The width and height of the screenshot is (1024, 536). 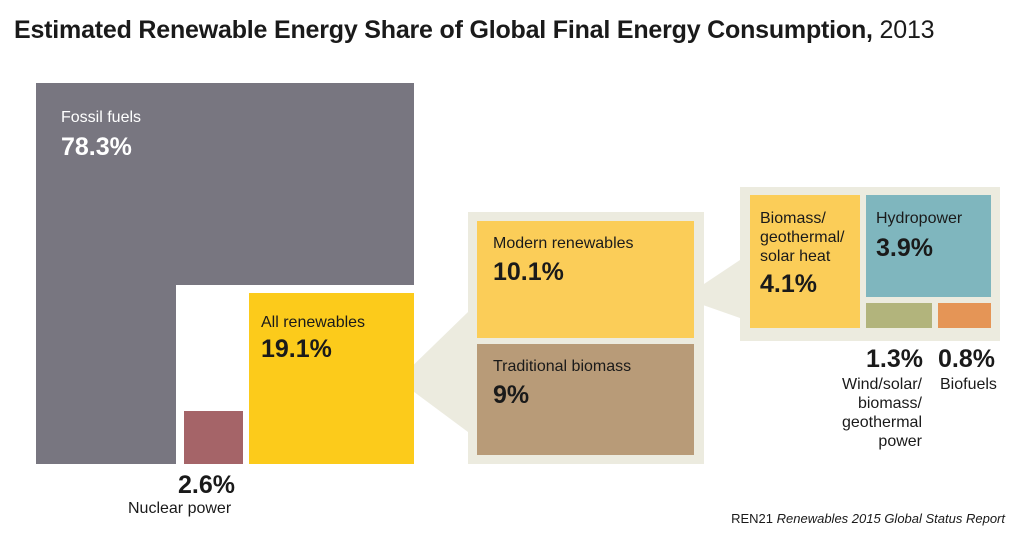 I want to click on traditional-biomass-value: 9%, so click(x=511, y=395).